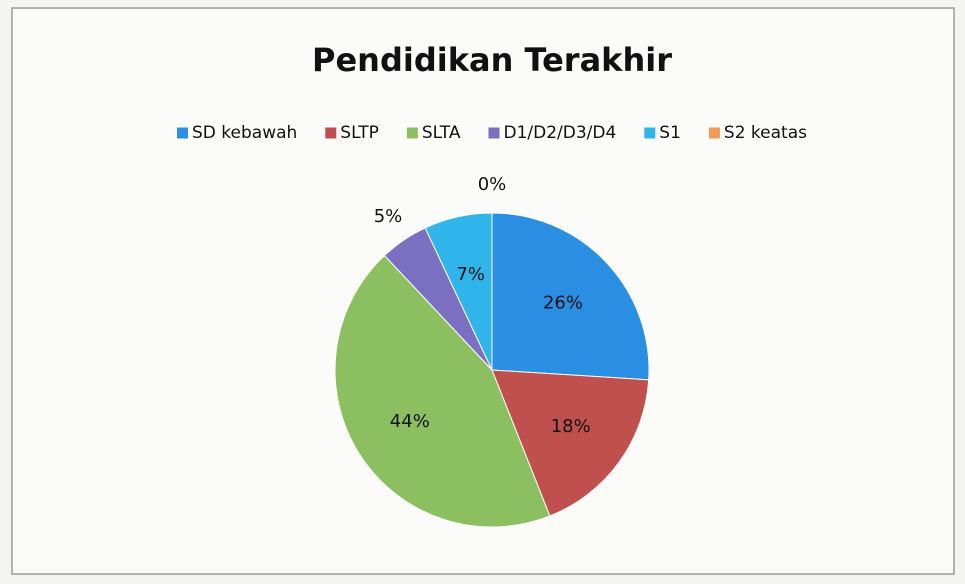 The image size is (965, 584). I want to click on legend: SD kebawah SLTP SLTA D1/D2/D3/D4 S1 S2 keatas, so click(492, 133).